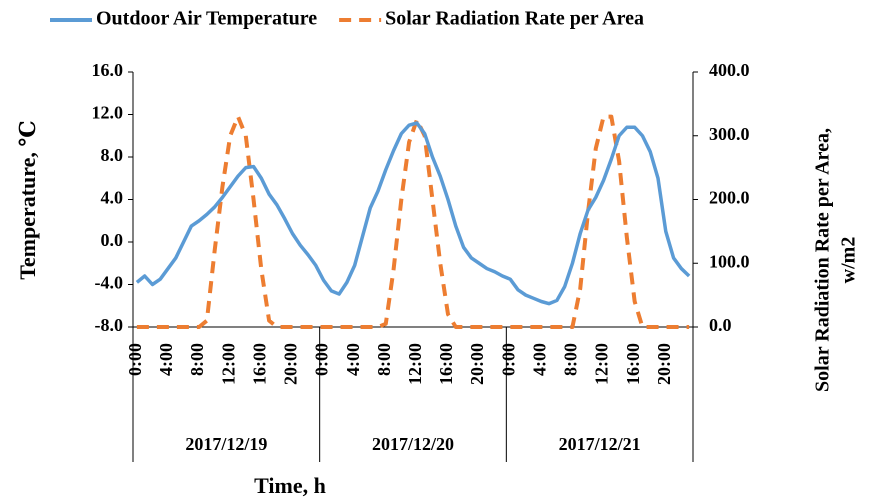 Image resolution: width=870 pixels, height=504 pixels. I want to click on y2-tick-label: 400.0, so click(729, 70).